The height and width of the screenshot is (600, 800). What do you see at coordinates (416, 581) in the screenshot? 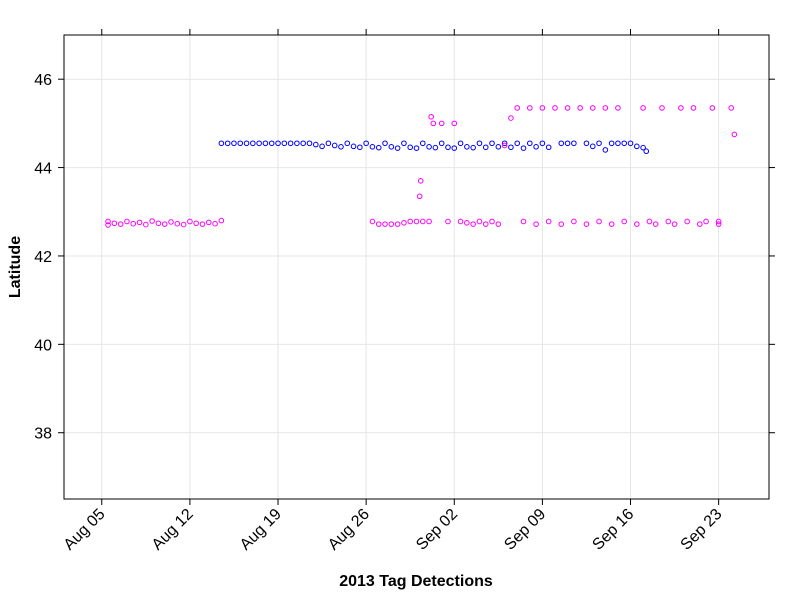
I see `x-axis-title: 2013 Tag Detections` at bounding box center [416, 581].